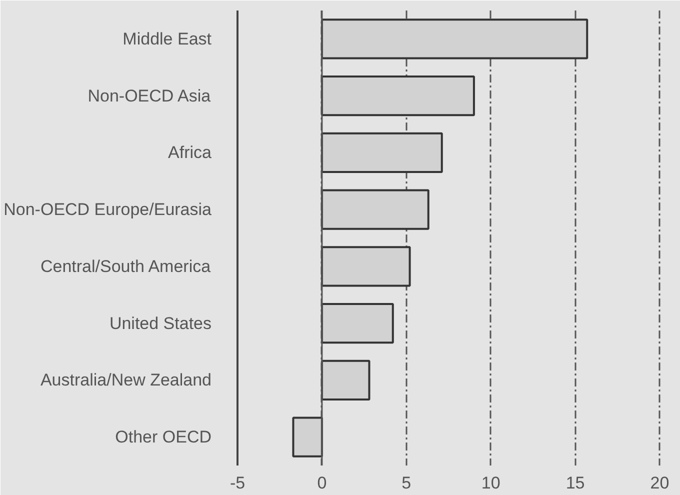  What do you see at coordinates (126, 266) in the screenshot?
I see `y-tick-label: Central/South America` at bounding box center [126, 266].